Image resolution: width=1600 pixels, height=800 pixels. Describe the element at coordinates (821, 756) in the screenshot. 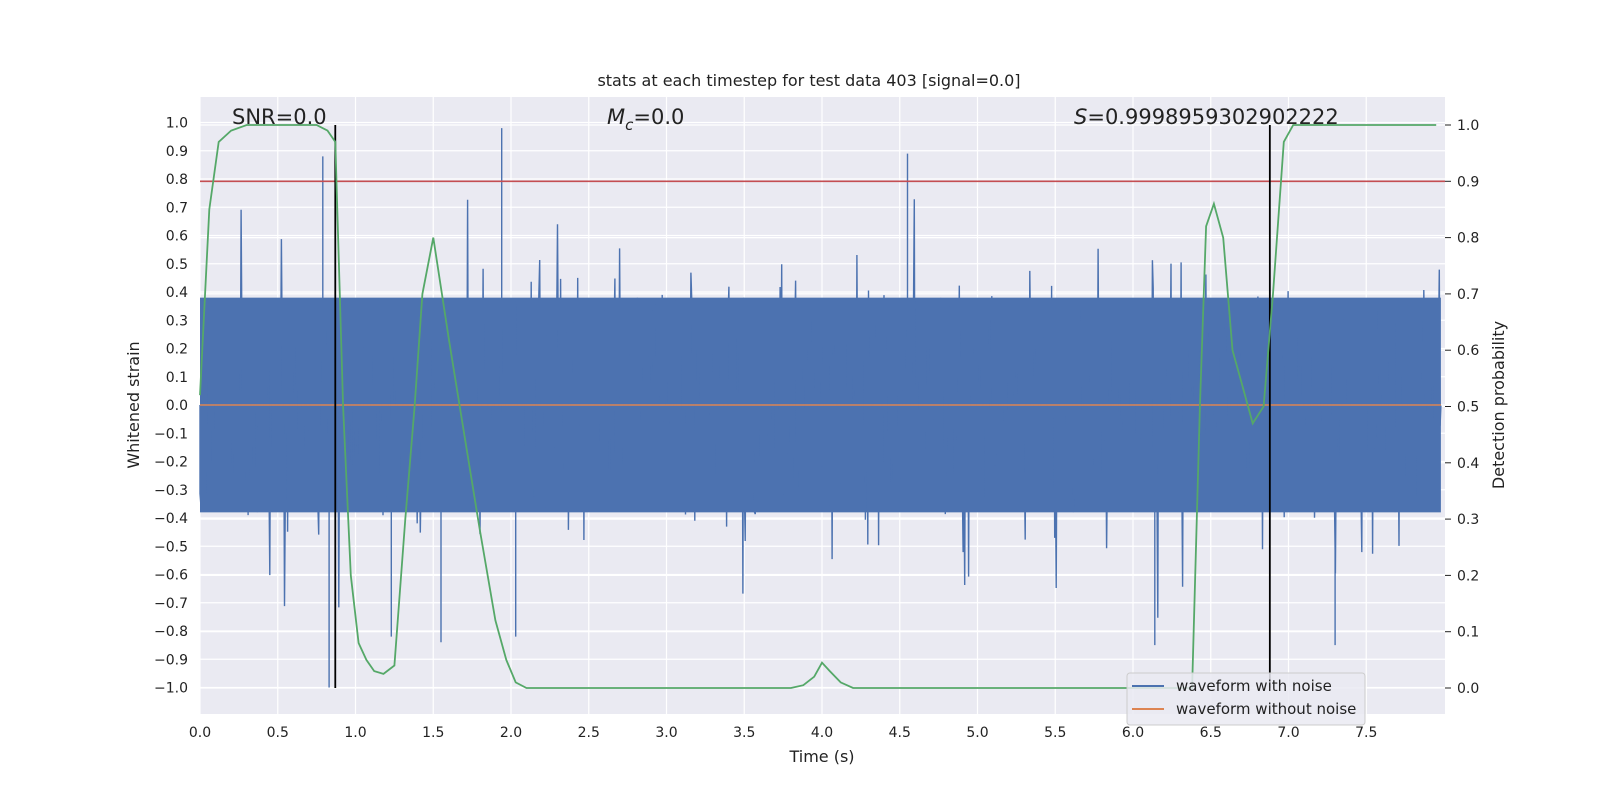

I see `x-axis-label: Time (s)` at that location.